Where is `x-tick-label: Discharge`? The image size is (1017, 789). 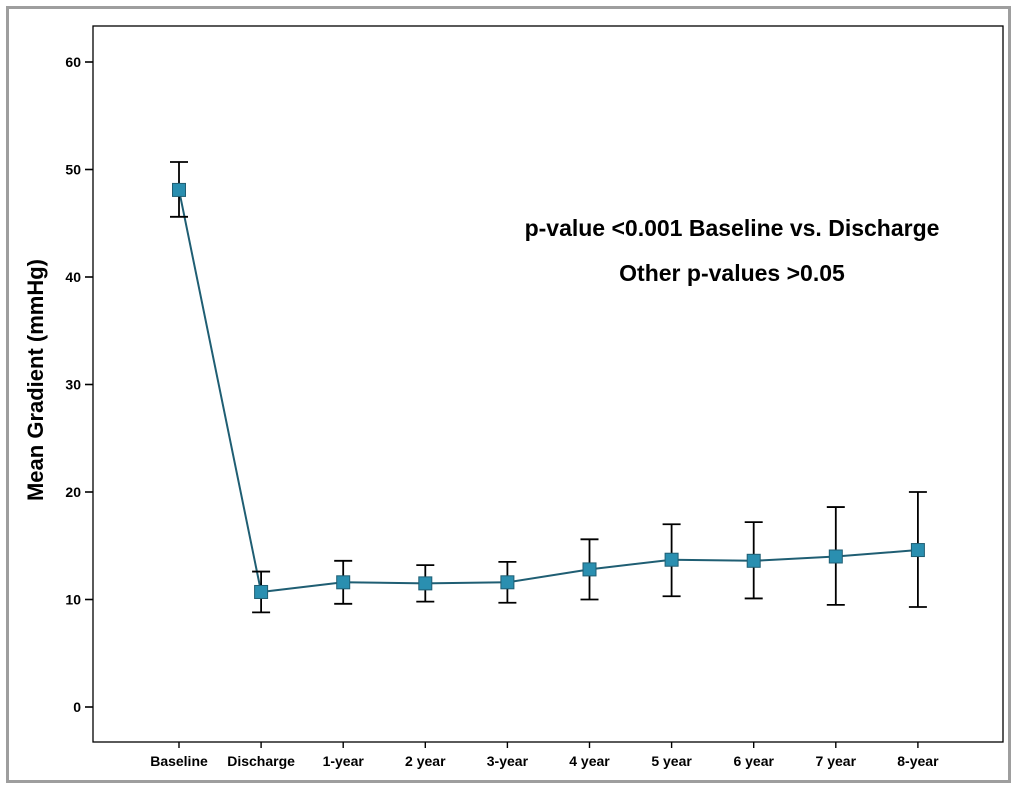 x-tick-label: Discharge is located at coordinates (261, 761).